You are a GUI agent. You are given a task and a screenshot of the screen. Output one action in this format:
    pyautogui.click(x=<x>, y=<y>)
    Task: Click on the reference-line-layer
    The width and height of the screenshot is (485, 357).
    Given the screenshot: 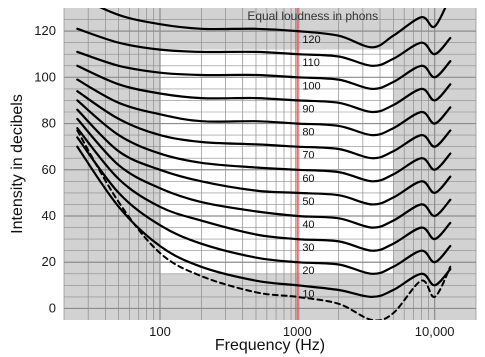 What is the action you would take?
    pyautogui.click(x=297, y=164)
    